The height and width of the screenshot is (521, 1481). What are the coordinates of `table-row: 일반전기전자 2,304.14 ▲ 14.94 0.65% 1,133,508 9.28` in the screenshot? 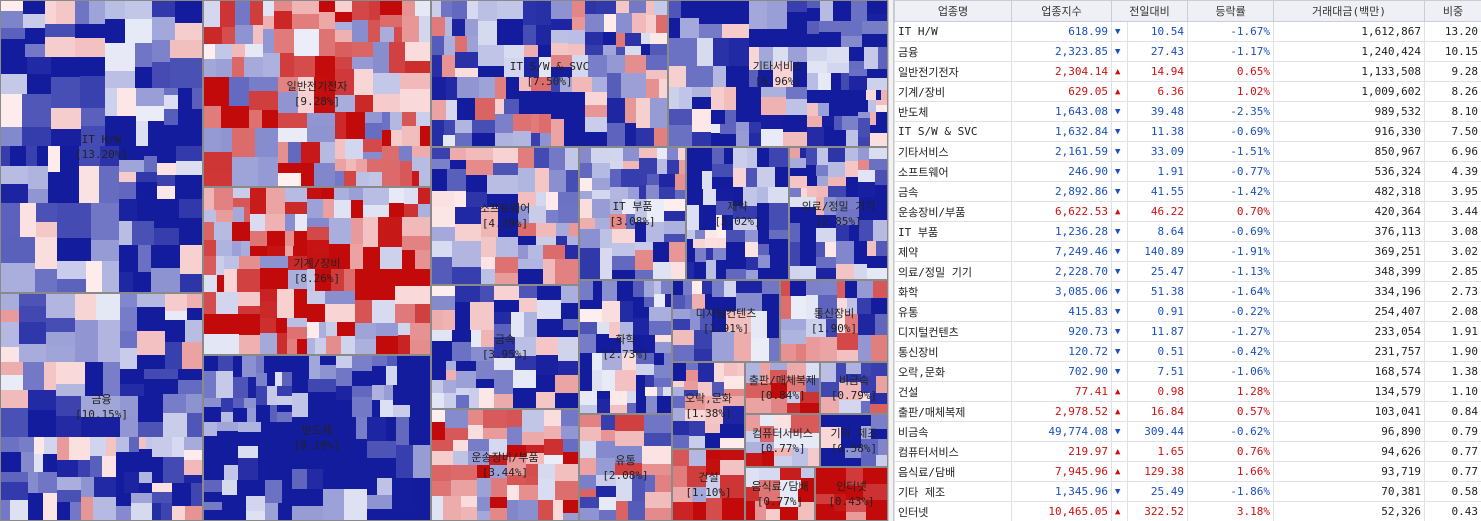 It's located at (1187, 71).